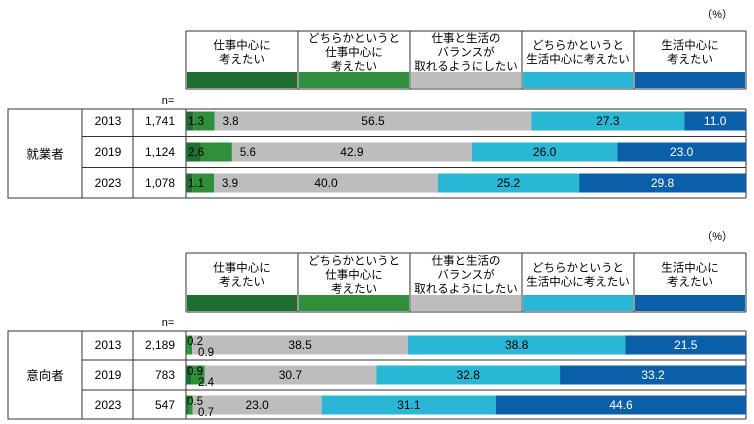 Image resolution: width=754 pixels, height=424 pixels. What do you see at coordinates (195, 342) in the screenshot?
I see `data-label-0: 0.2` at bounding box center [195, 342].